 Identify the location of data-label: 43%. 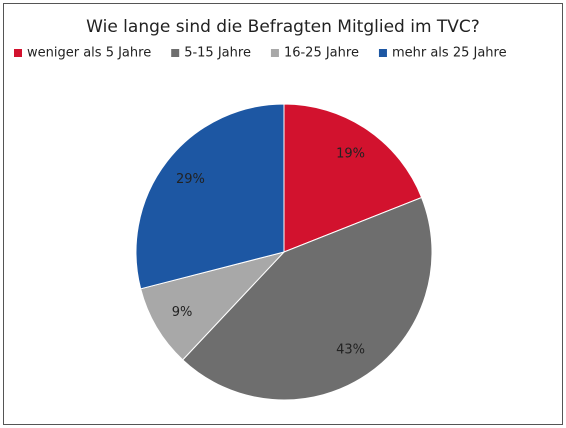
(350, 349).